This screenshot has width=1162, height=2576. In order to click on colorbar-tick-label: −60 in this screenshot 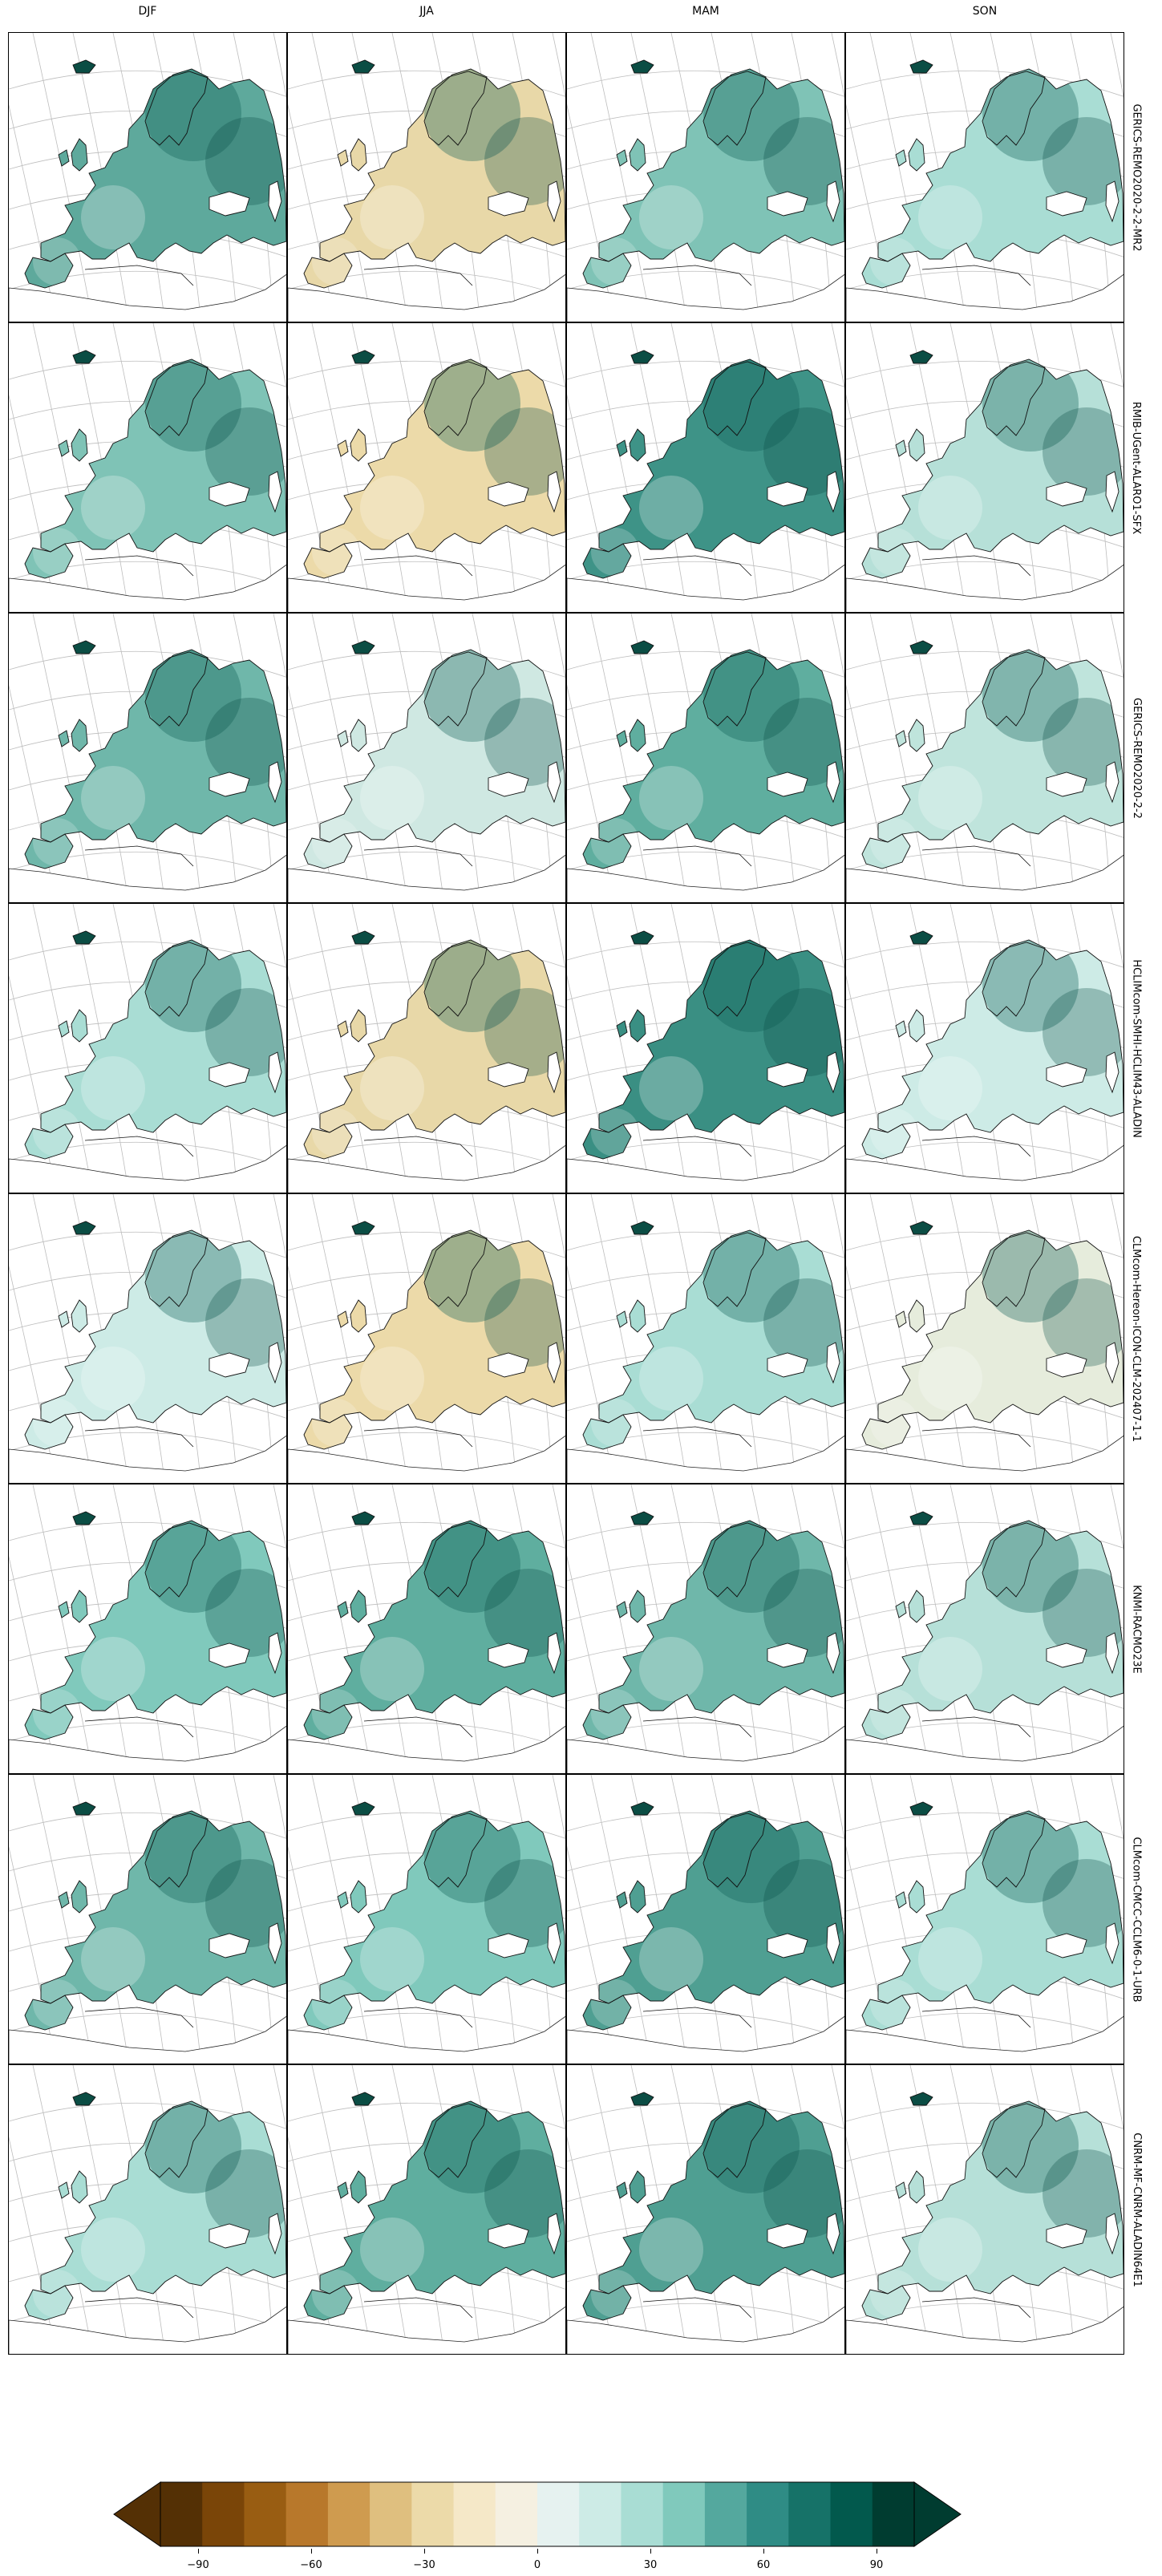, I will do `click(311, 2565)`.